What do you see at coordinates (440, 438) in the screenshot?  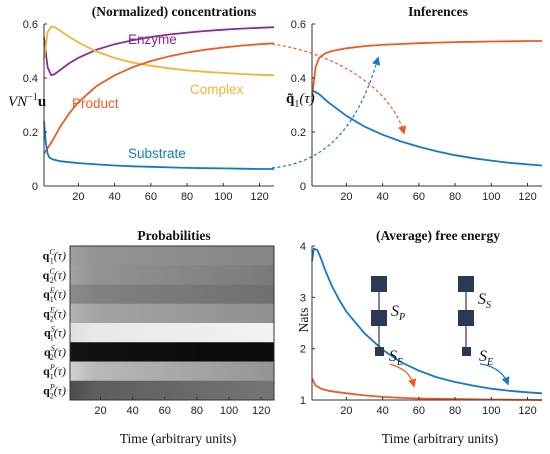 I see `free-energy-xlabel: Time (arbitrary units)` at bounding box center [440, 438].